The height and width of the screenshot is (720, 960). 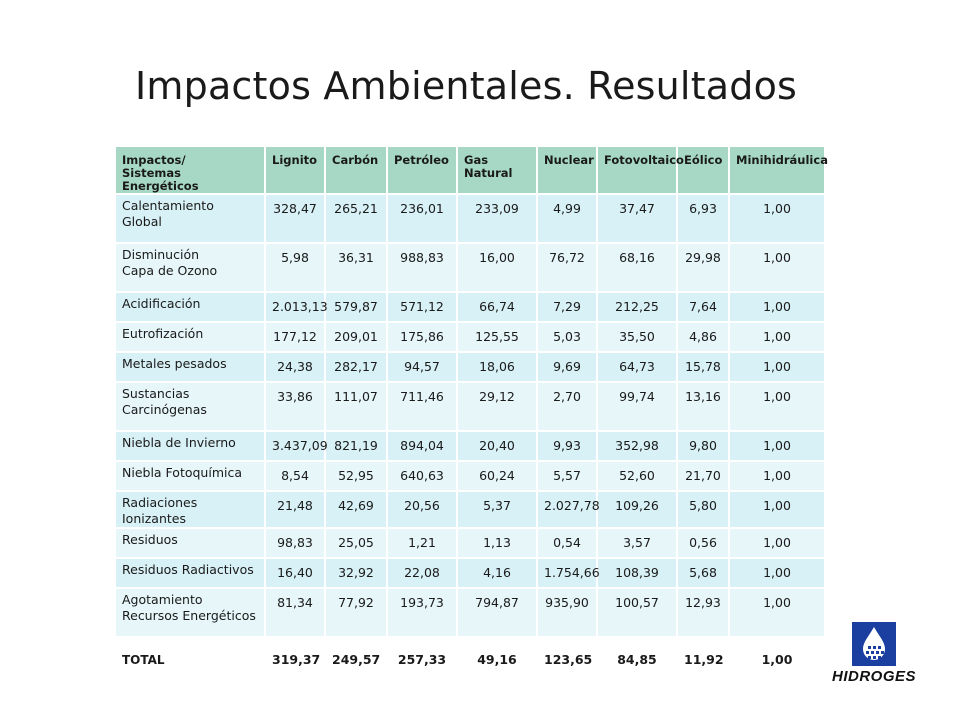 What do you see at coordinates (421, 662) in the screenshot?
I see `total-cell: 257,33` at bounding box center [421, 662].